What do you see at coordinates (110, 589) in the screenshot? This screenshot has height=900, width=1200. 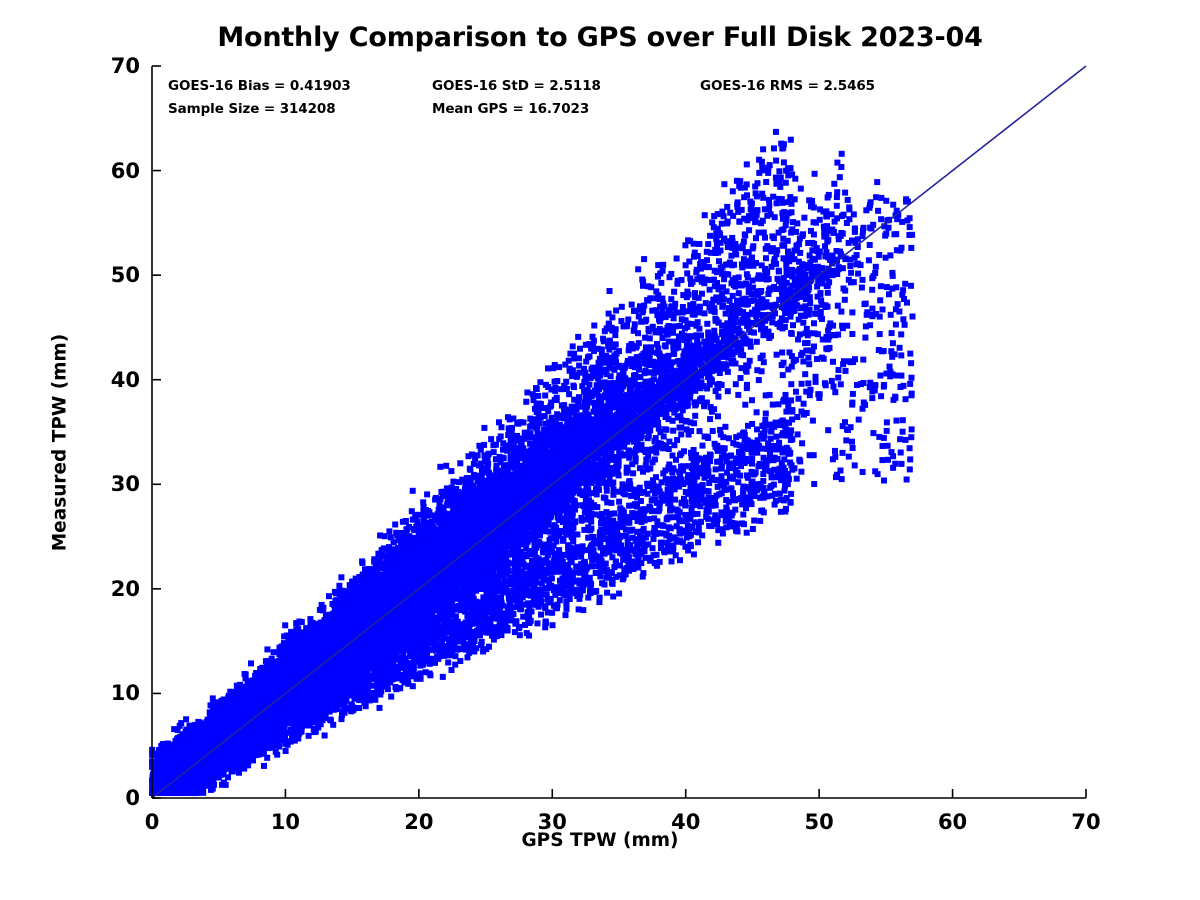 I see `y-tick-label: 20` at bounding box center [110, 589].